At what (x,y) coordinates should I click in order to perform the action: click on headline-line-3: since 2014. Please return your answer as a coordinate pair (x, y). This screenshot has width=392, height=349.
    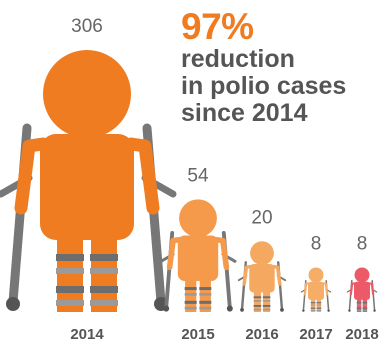
    Looking at the image, I should click on (244, 113).